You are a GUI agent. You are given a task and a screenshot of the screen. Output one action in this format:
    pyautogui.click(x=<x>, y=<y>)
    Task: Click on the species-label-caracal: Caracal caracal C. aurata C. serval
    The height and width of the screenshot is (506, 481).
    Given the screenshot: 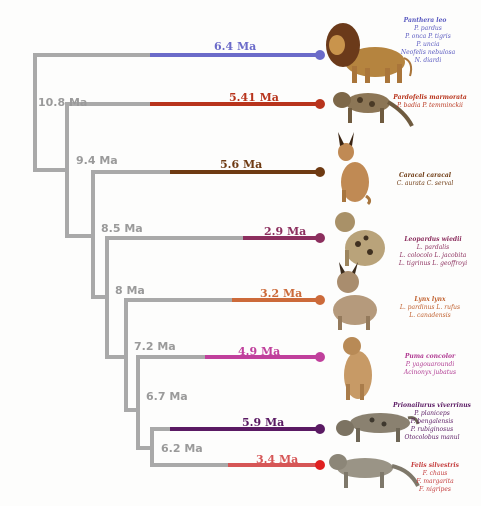 What is the action you would take?
    pyautogui.click(x=425, y=179)
    